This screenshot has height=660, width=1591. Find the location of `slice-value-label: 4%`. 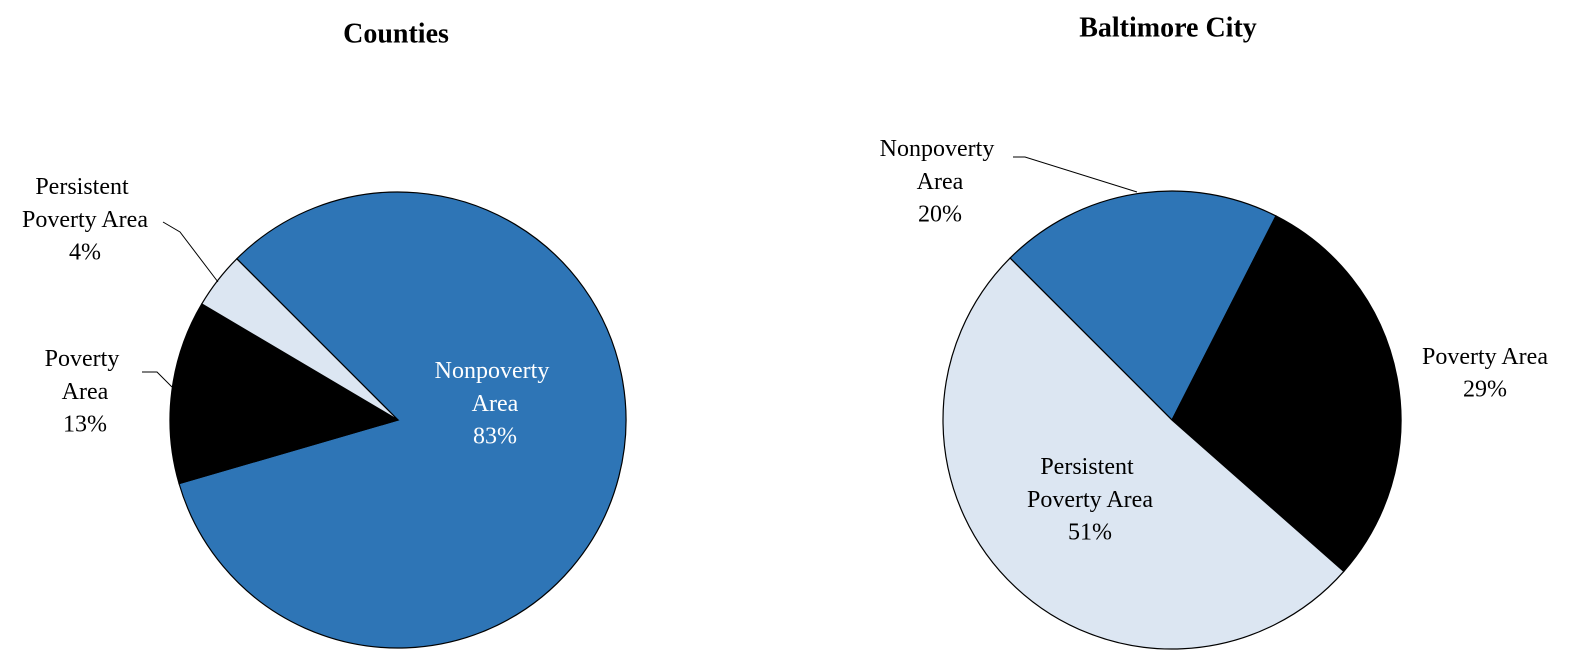

slice-value-label: 4% is located at coordinates (85, 253).